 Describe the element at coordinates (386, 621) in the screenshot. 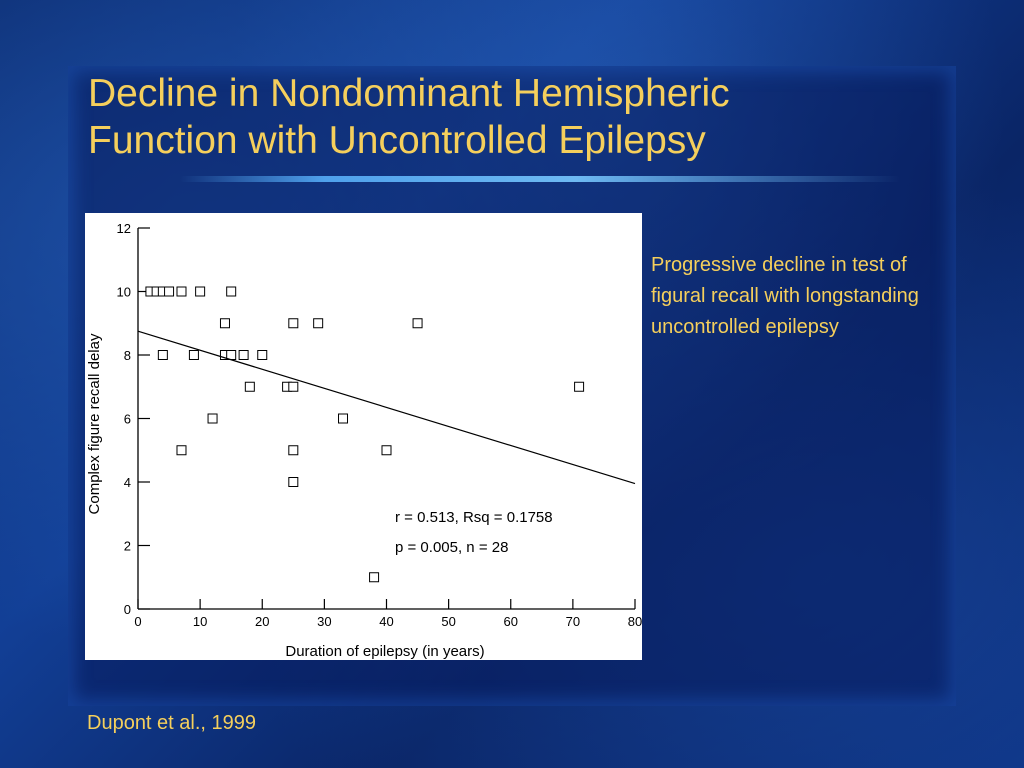

I see `x-tick-label: 40` at that location.